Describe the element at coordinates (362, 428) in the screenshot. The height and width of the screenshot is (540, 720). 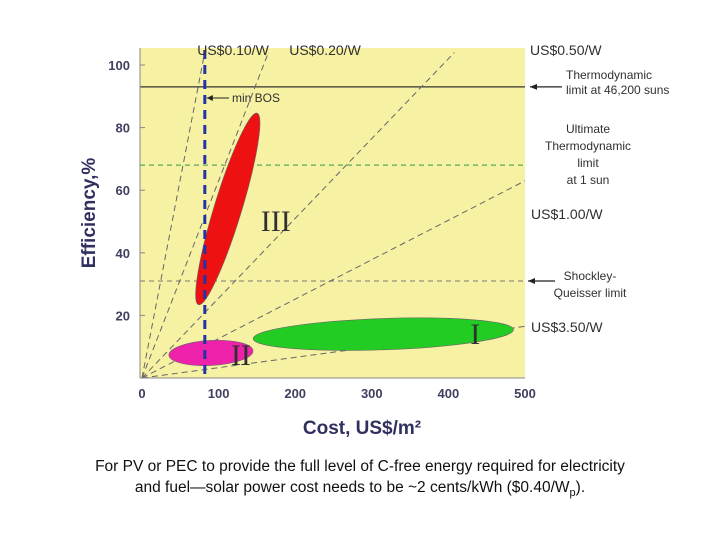
I see `x-axis-label: Cost, US$/m²` at that location.